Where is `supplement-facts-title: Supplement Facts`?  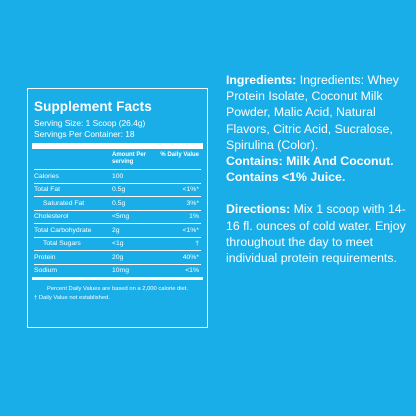
supplement-facts-title: Supplement Facts is located at coordinates (93, 106).